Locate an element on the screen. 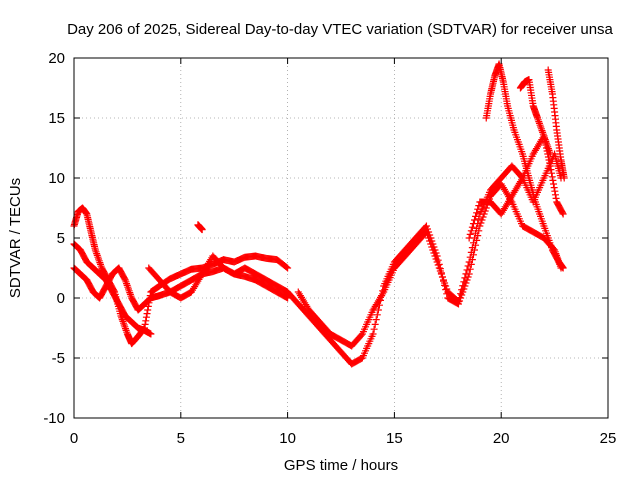 This screenshot has height=480, width=640. y-axis-label: SDTVAR / TECUs is located at coordinates (15, 238).